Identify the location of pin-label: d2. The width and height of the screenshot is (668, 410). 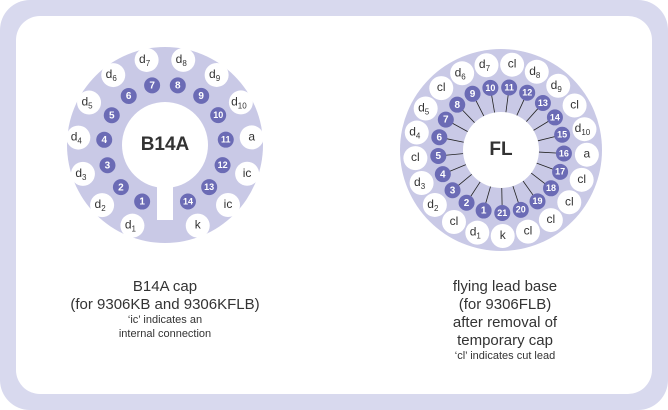
(101, 205).